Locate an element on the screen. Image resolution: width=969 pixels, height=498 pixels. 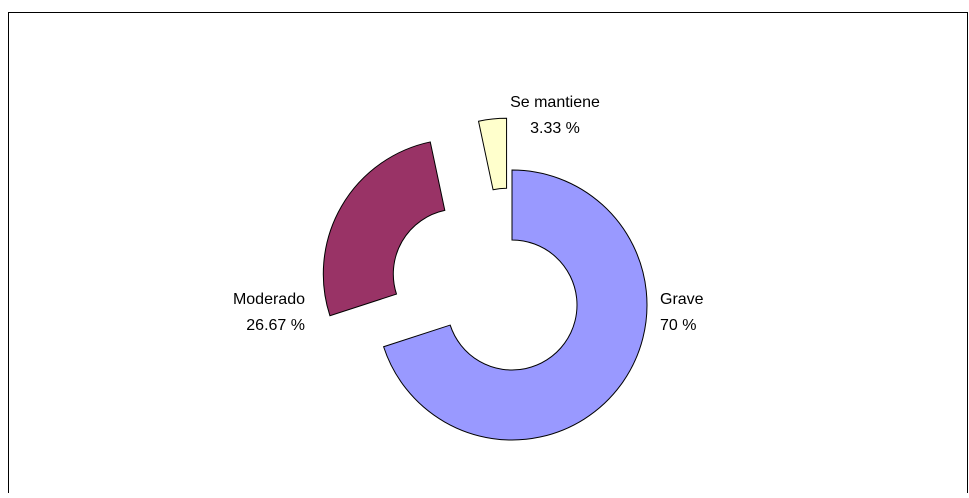
slice-value-label: 70 % is located at coordinates (678, 325).